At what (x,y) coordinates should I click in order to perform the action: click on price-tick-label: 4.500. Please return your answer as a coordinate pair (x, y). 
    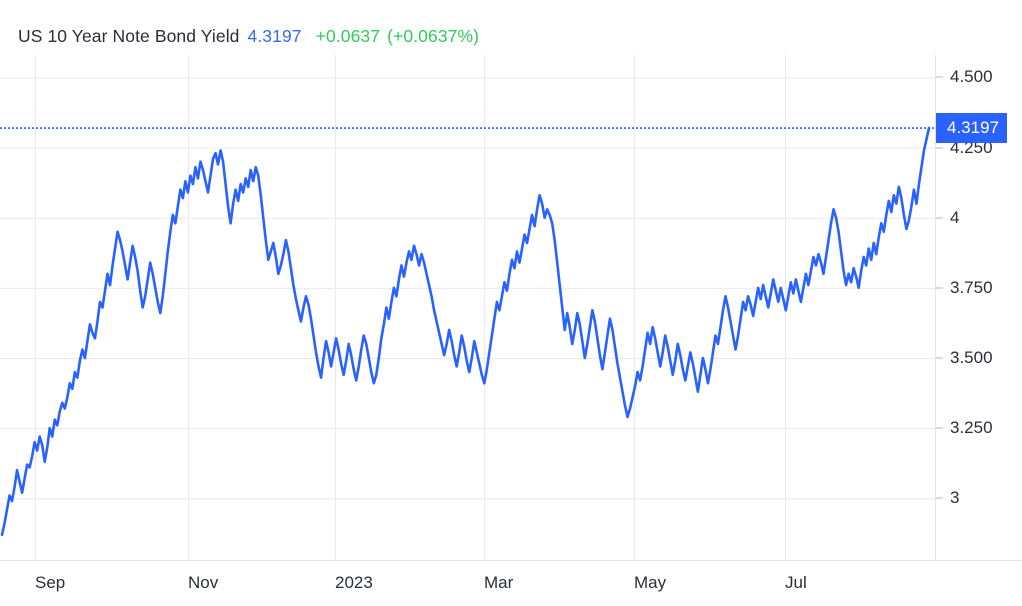
    Looking at the image, I should click on (971, 77).